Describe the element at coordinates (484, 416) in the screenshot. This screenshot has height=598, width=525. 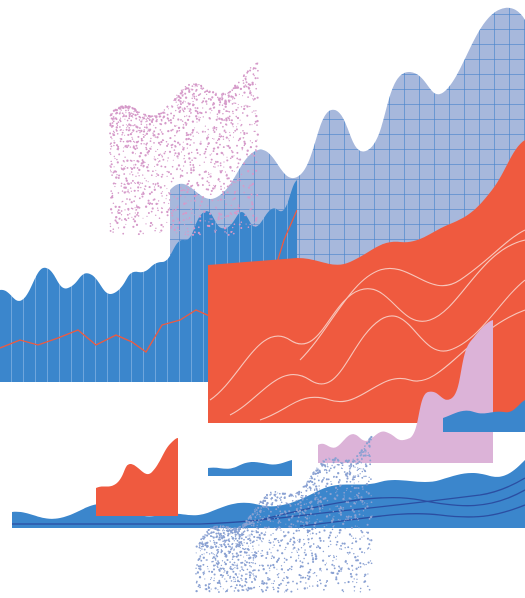
I see `right-blue-wave` at that location.